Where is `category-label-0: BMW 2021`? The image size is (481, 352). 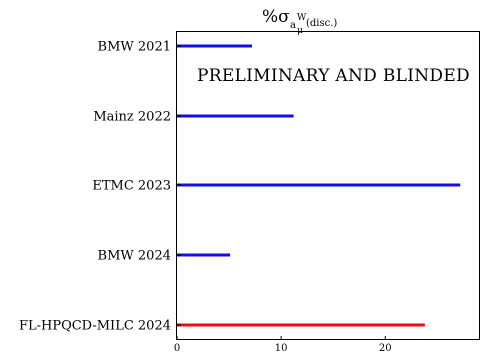 category-label-0: BMW 2021 is located at coordinates (134, 47).